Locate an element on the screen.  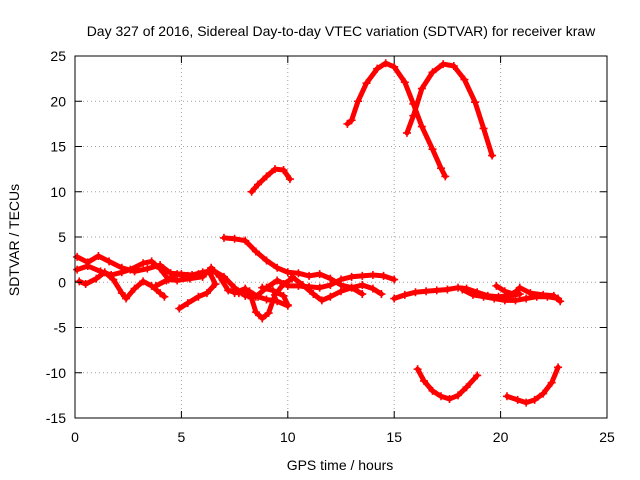
series-arc-c is located at coordinates (122, 285).